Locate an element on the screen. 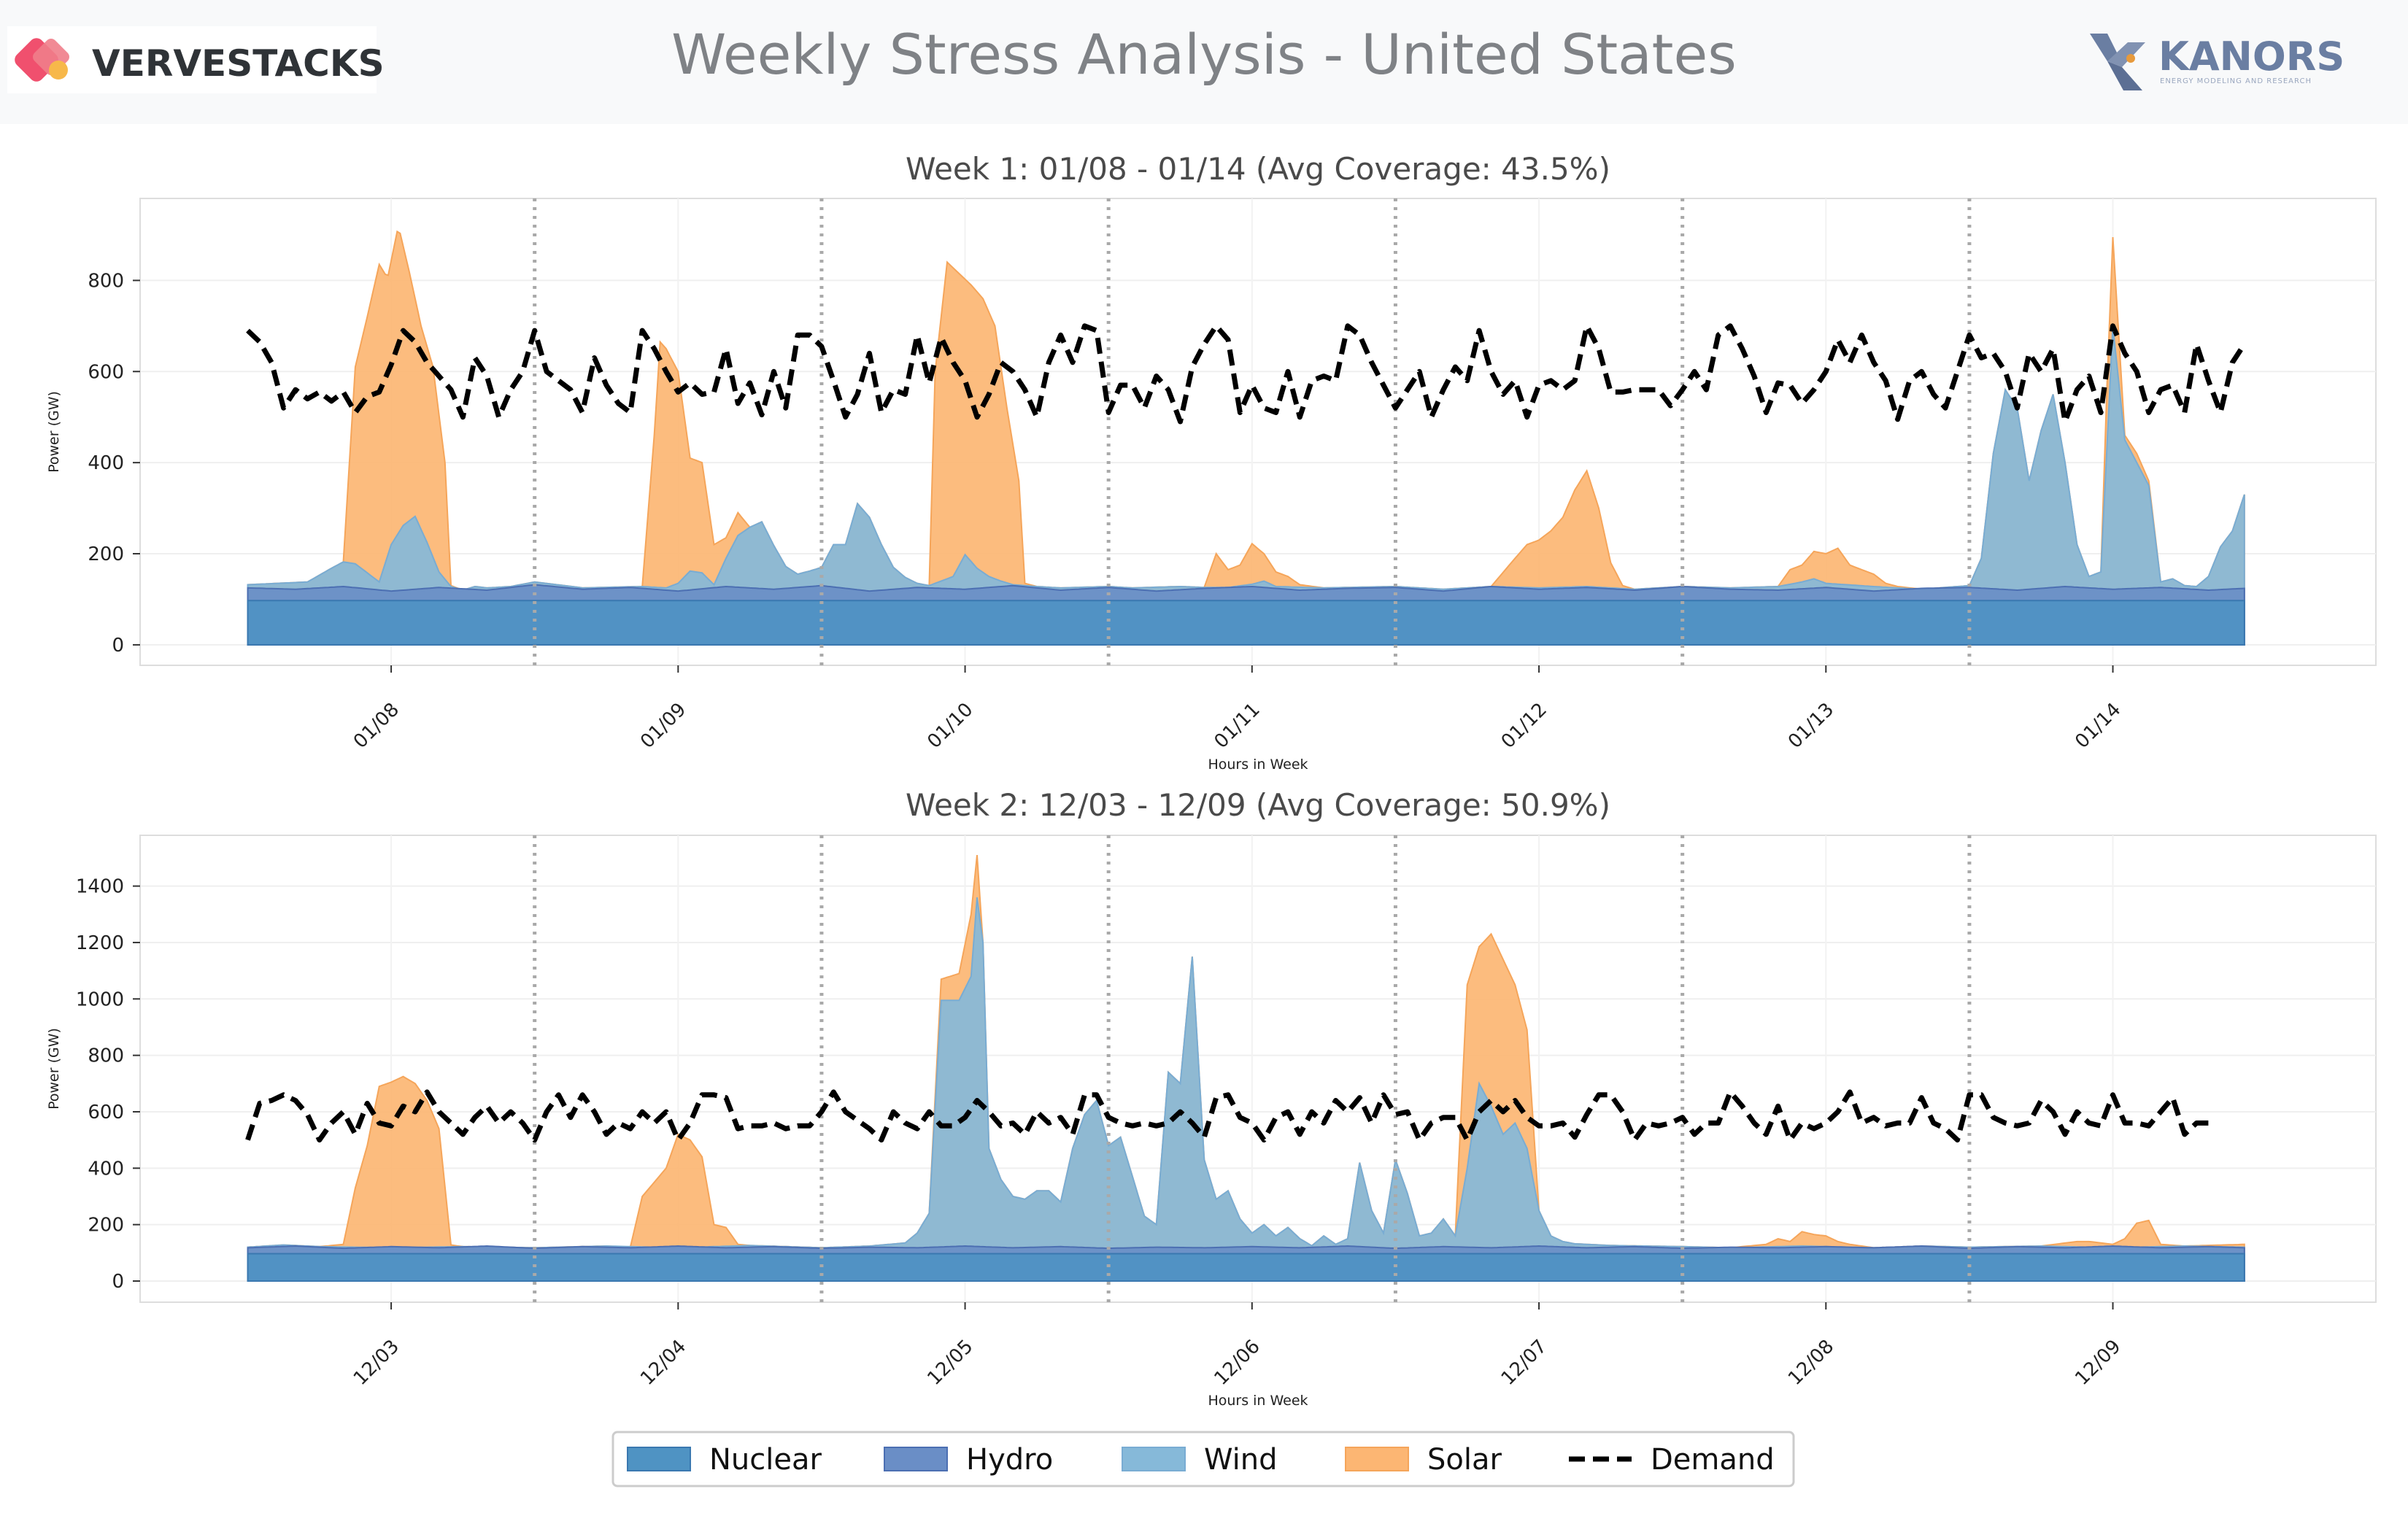 The height and width of the screenshot is (1532, 2408). x-tick-label: 12/06 is located at coordinates (1238, 1363).